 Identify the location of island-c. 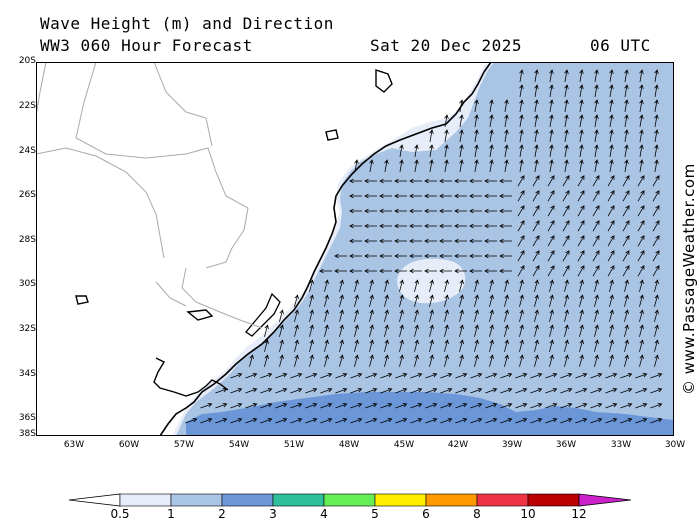
(82, 300).